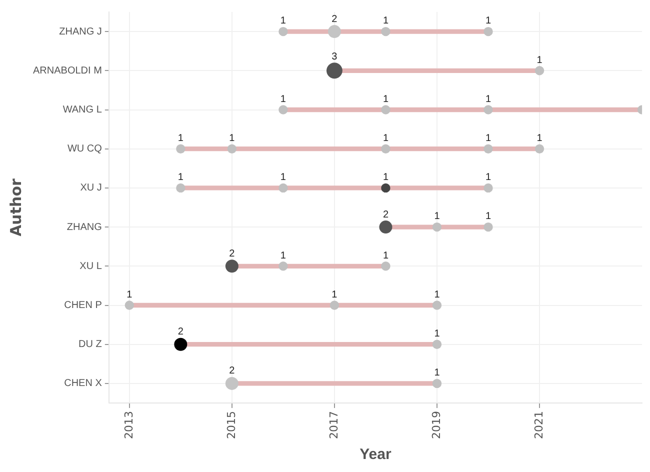  Describe the element at coordinates (335, 56) in the screenshot. I see `data-label: 3` at that location.